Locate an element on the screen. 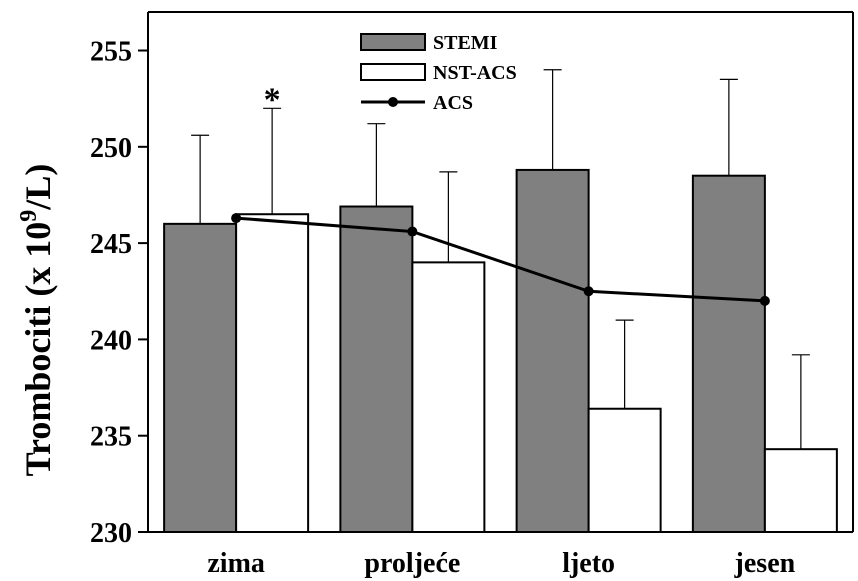  y-axis-label: Trombociti (x 109/L) is located at coordinates (37, 320).